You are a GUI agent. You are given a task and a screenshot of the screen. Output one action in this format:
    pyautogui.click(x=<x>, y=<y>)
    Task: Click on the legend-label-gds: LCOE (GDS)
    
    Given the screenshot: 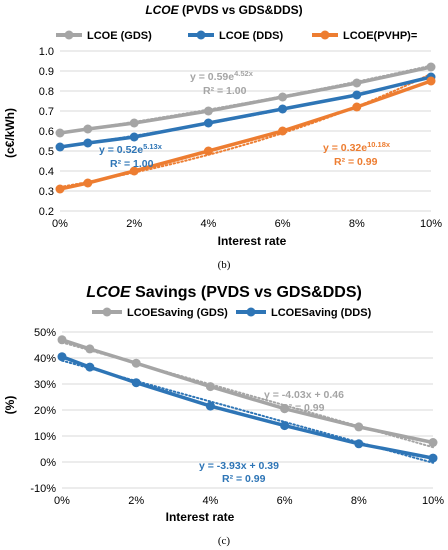 What is the action you would take?
    pyautogui.click(x=119, y=36)
    